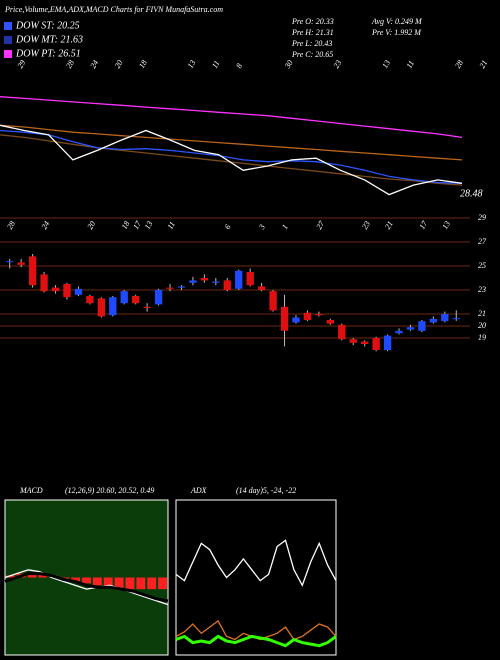 This screenshot has width=500, height=660. Describe the element at coordinates (262, 227) in the screenshot. I see `x-tick-label: 3` at that location.